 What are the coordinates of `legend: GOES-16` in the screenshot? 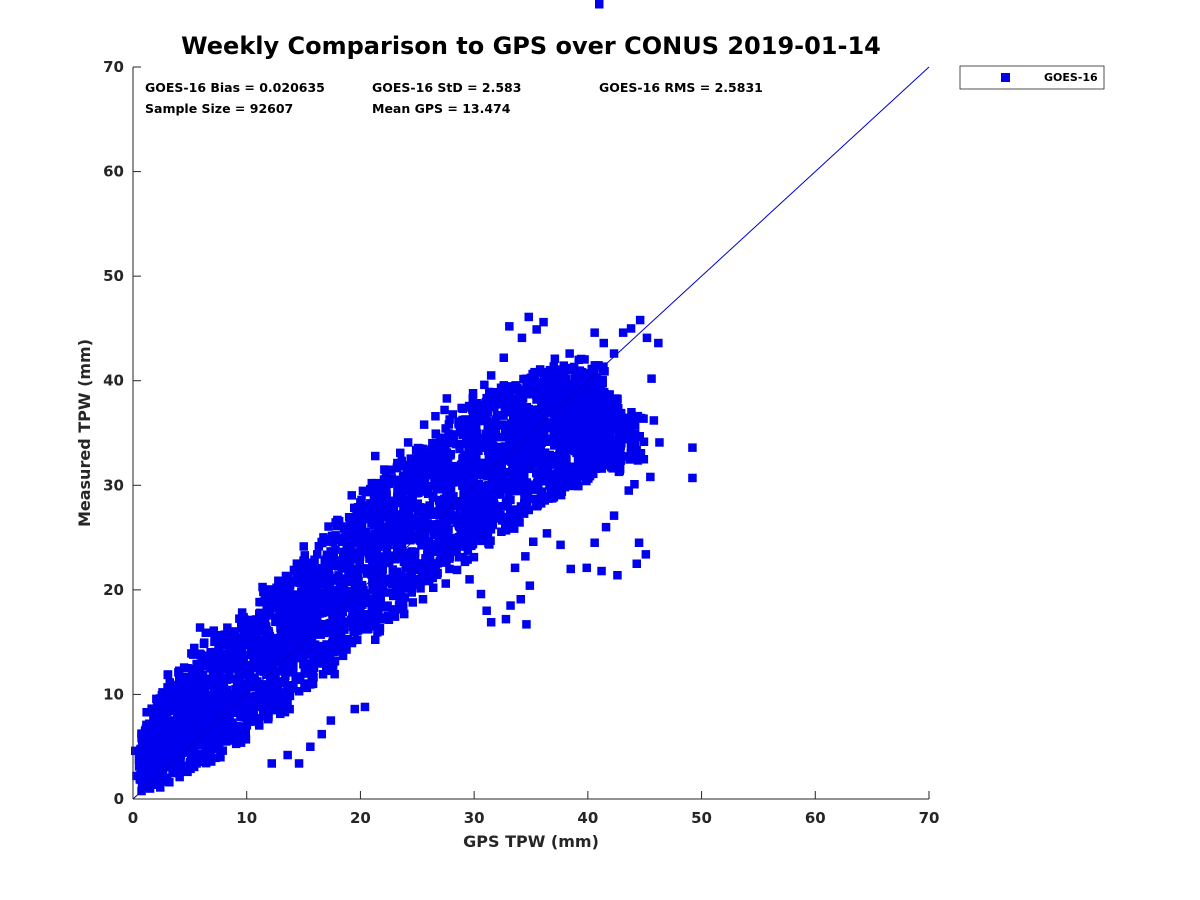 It's located at (1032, 77).